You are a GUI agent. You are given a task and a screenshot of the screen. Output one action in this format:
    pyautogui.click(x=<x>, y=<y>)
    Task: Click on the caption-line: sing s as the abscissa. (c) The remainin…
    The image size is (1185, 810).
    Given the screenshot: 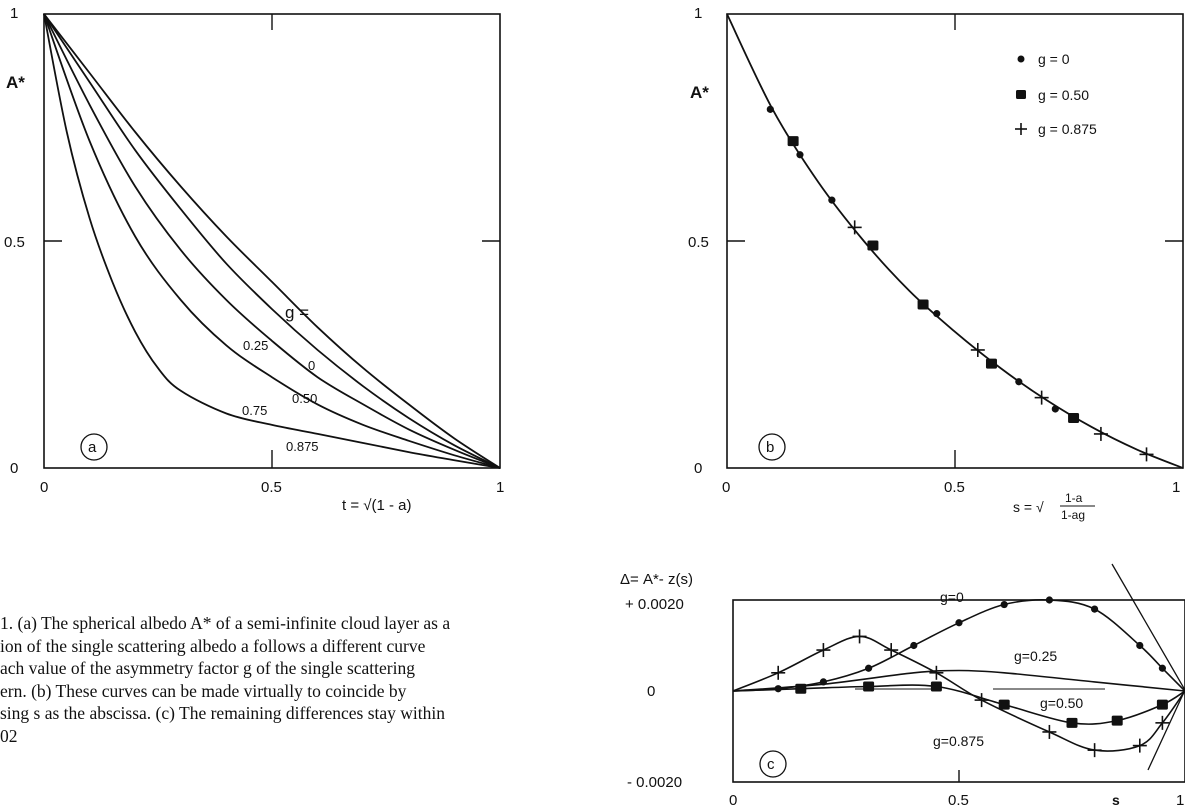 What is the action you would take?
    pyautogui.click(x=222, y=713)
    